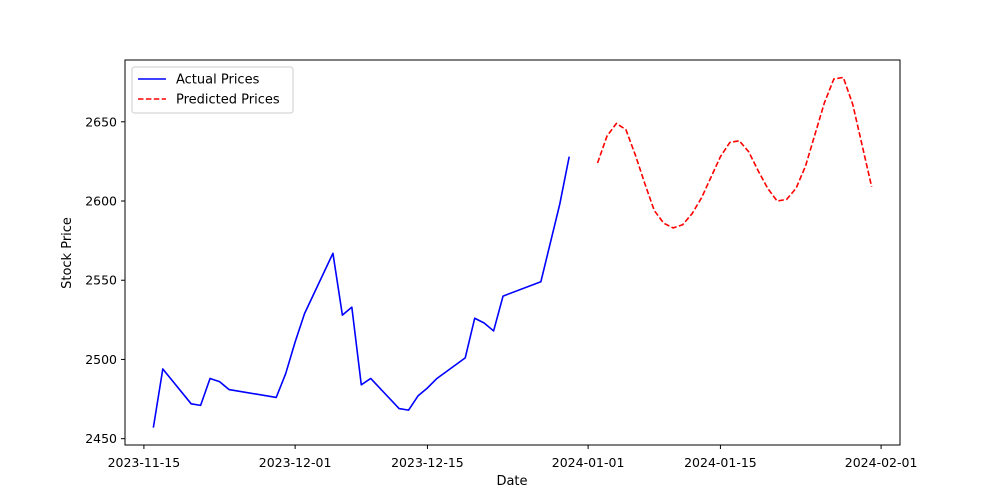  I want to click on x-tick-label: 2024-02-01, so click(881, 462).